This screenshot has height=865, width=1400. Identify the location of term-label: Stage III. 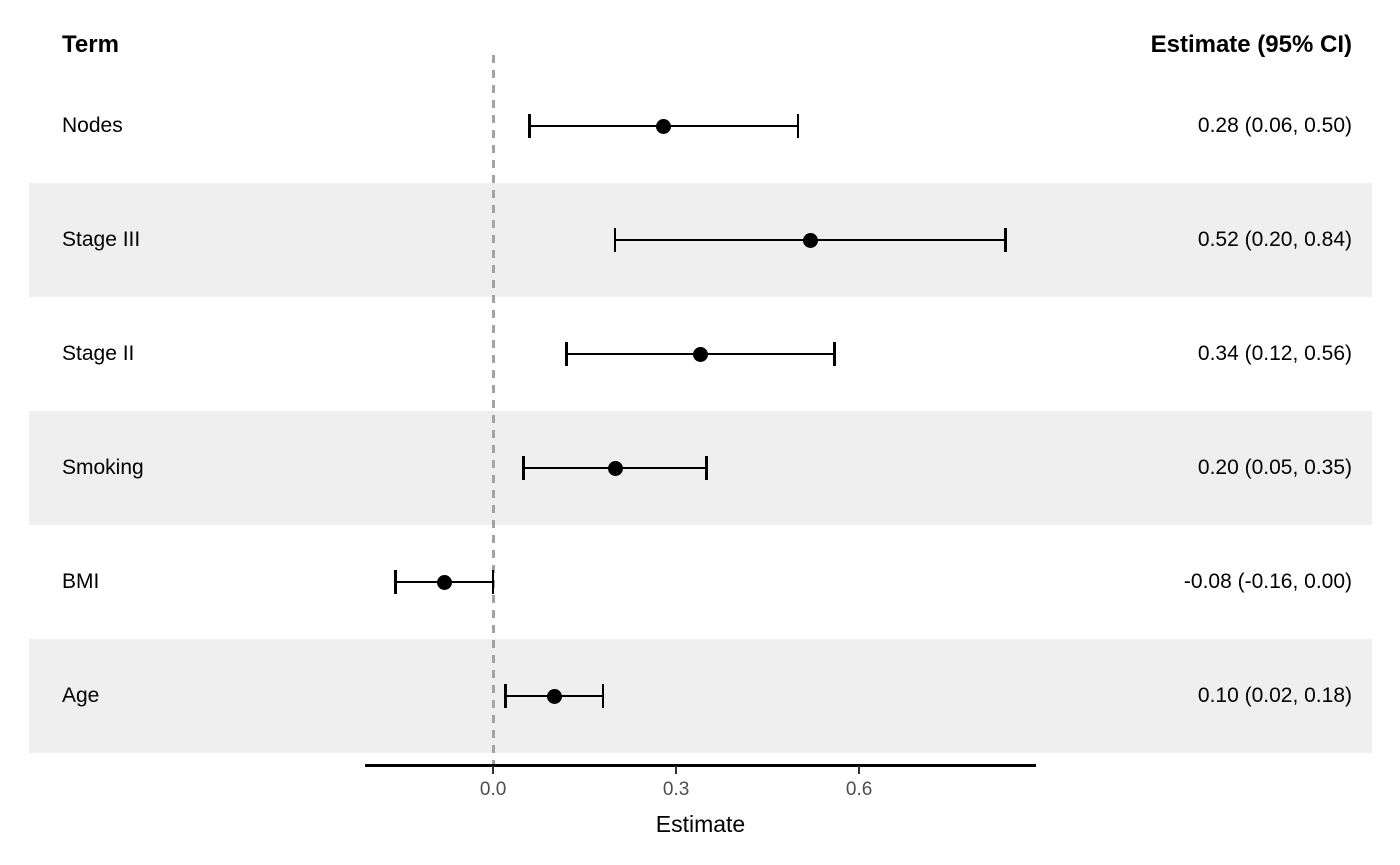
(101, 239).